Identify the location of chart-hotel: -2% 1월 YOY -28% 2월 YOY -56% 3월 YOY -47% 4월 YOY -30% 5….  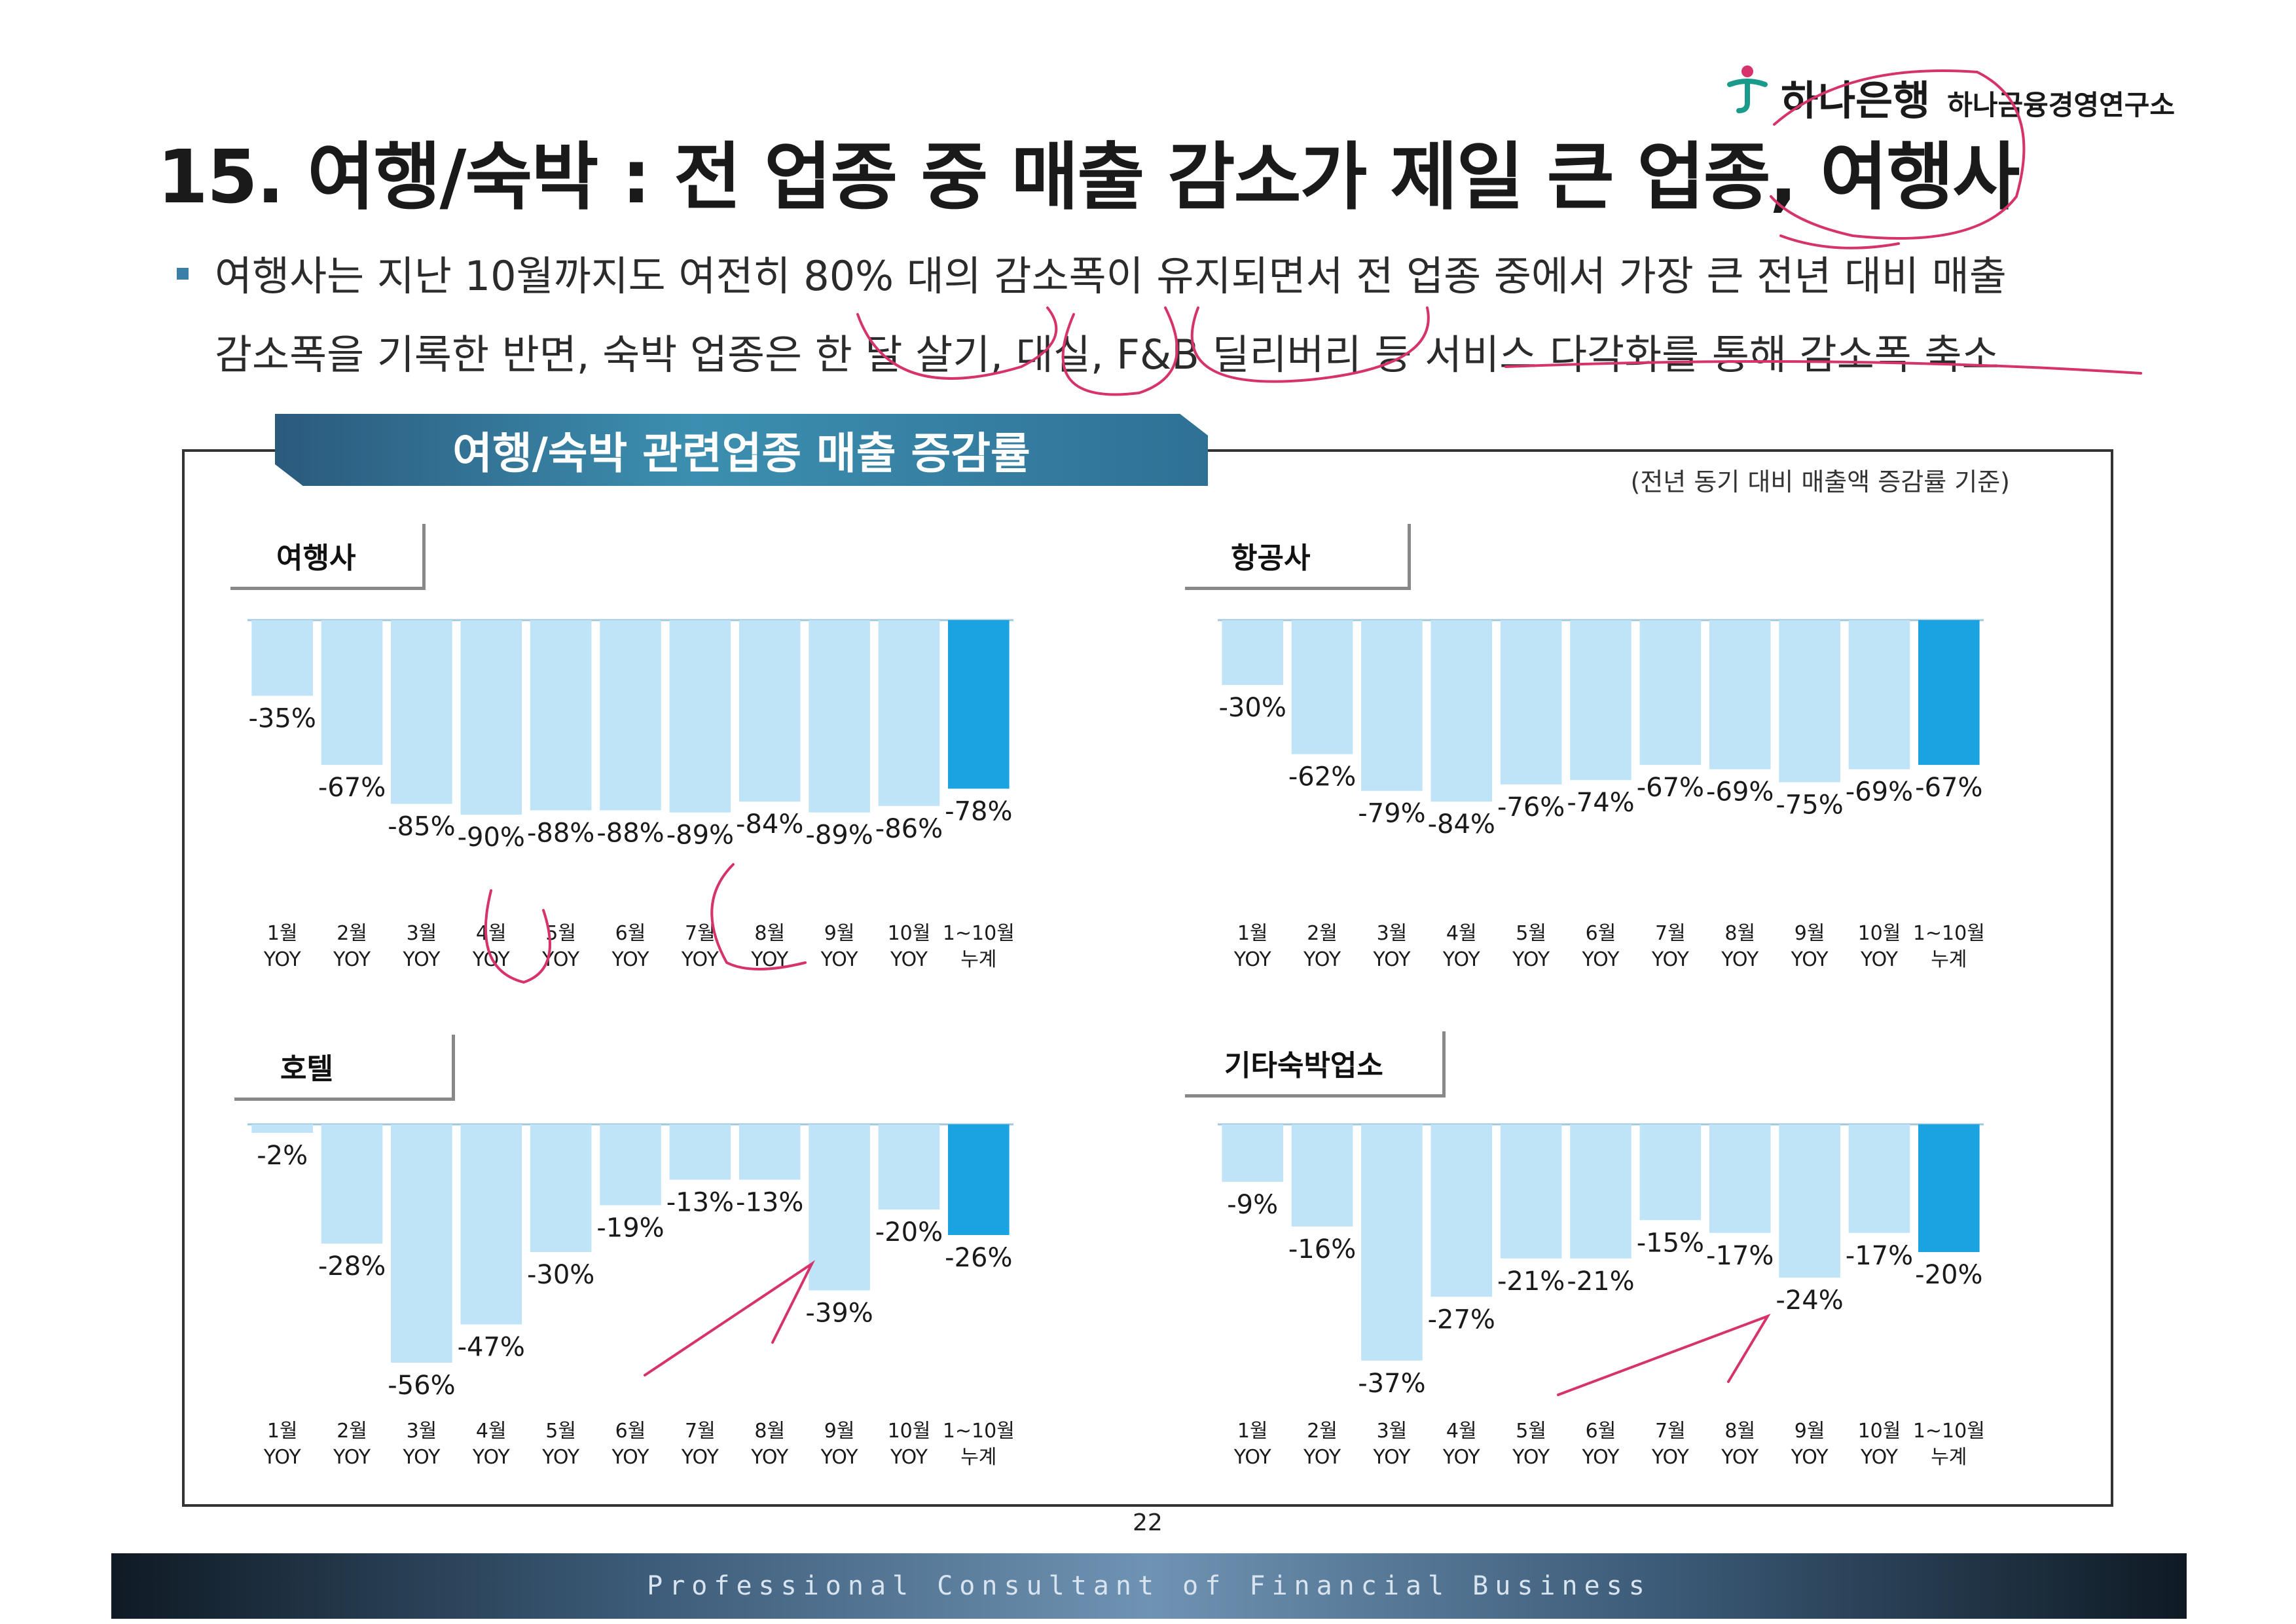
(631, 1296).